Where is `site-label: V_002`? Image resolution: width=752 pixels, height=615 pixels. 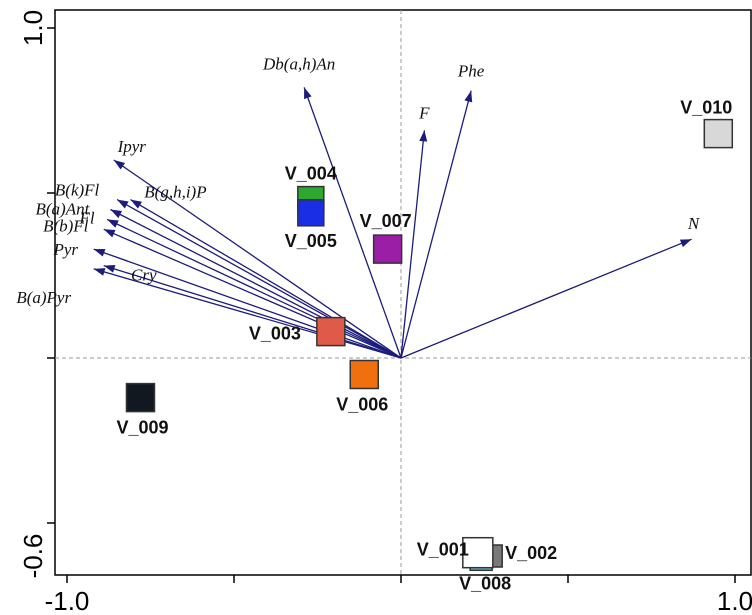 site-label: V_002 is located at coordinates (531, 553).